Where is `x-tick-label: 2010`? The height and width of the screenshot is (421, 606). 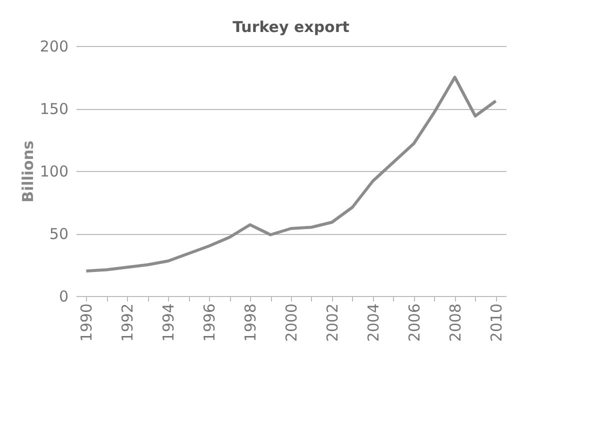
x-tick-label: 2010 is located at coordinates (496, 323).